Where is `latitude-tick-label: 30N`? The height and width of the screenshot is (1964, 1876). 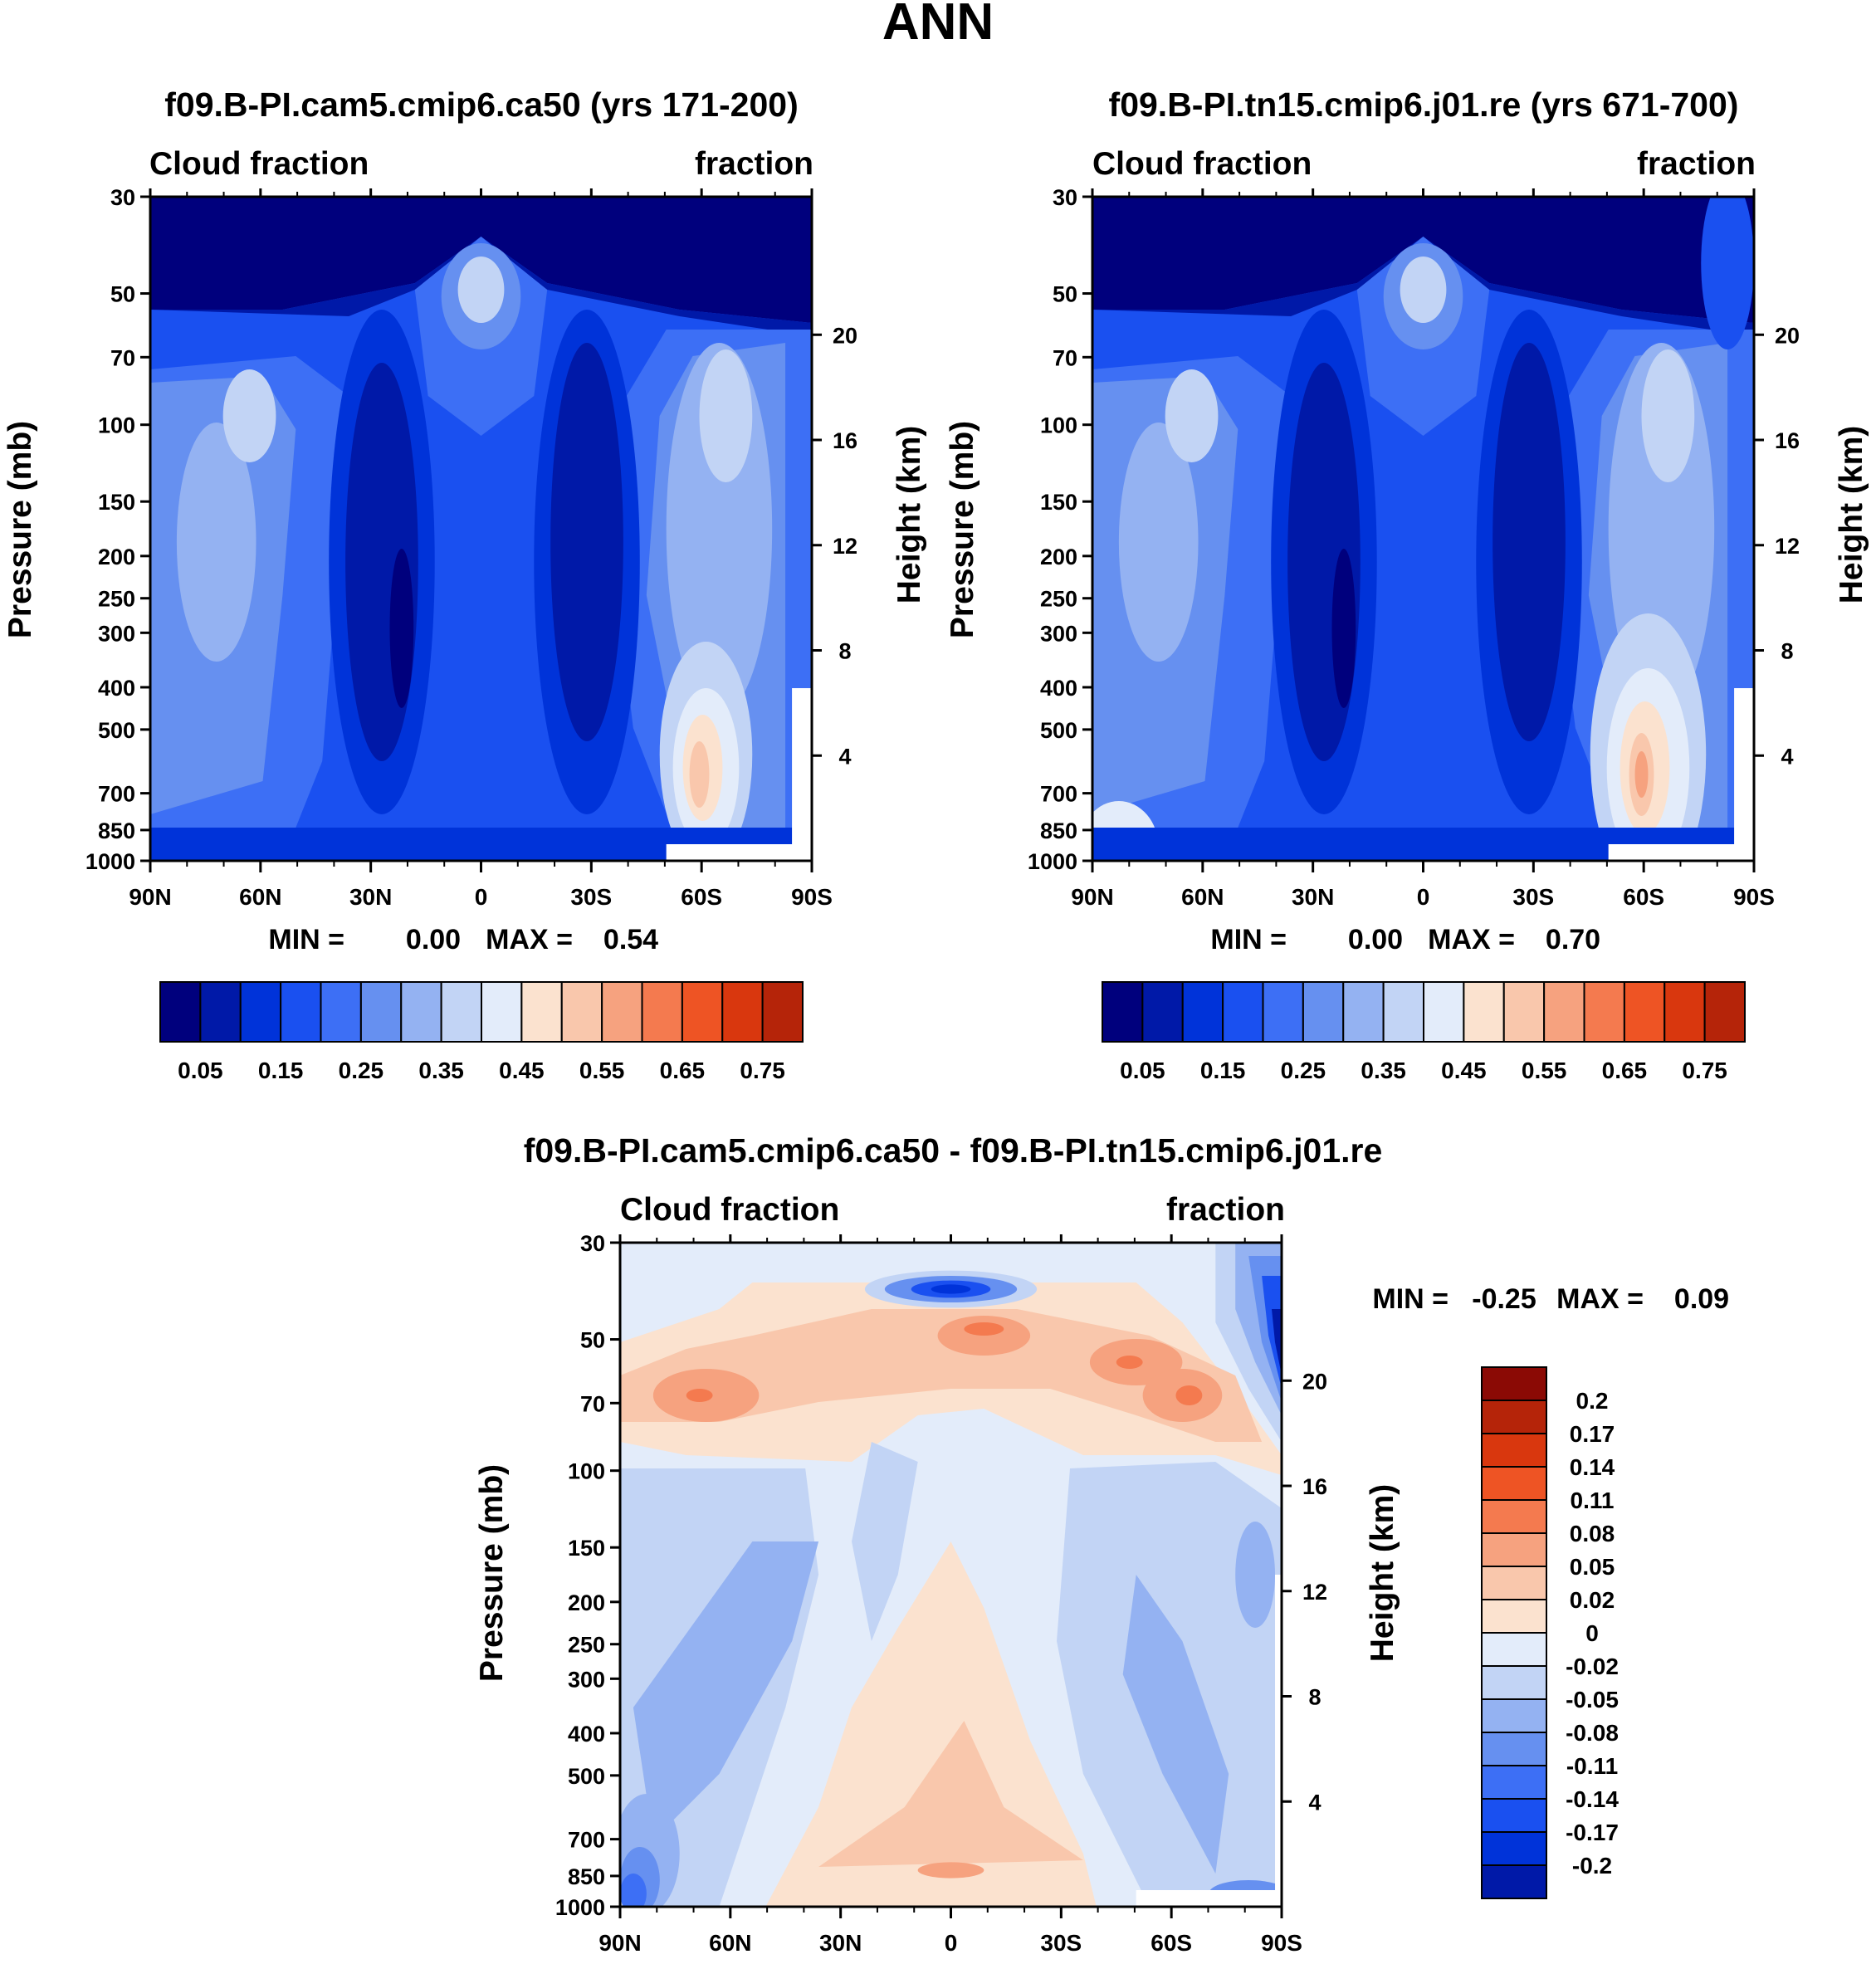
latitude-tick-label: 30N is located at coordinates (1313, 897).